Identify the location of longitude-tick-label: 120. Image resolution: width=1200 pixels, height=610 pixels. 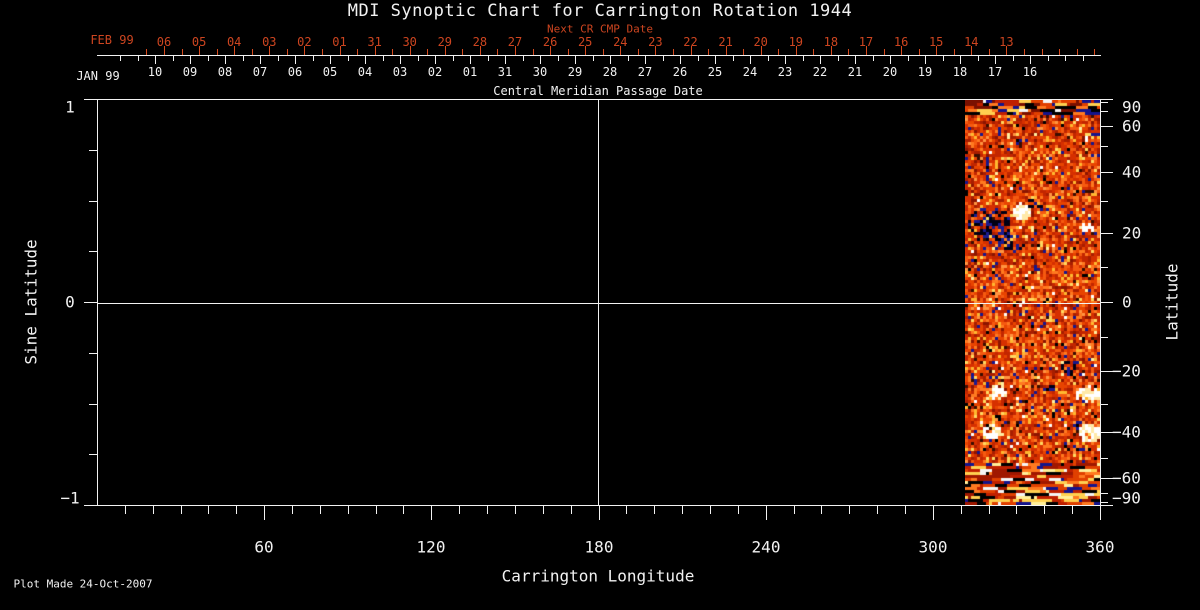
(431, 547).